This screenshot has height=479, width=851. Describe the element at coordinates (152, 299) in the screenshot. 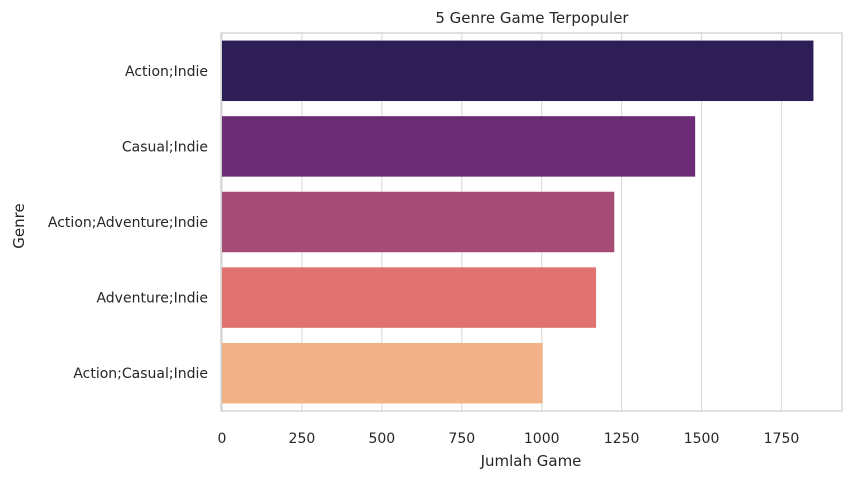

I see `y-tick-label: Adventure;Indie` at that location.